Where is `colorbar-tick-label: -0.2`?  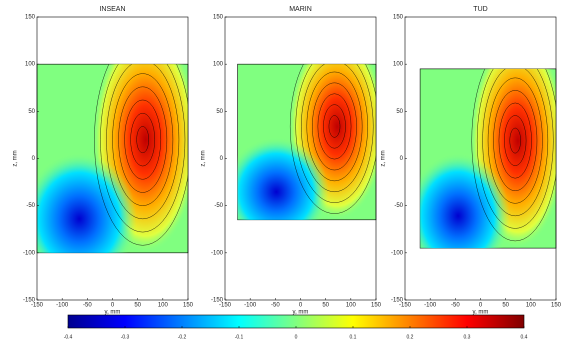 colorbar-tick-label: -0.2 is located at coordinates (182, 337).